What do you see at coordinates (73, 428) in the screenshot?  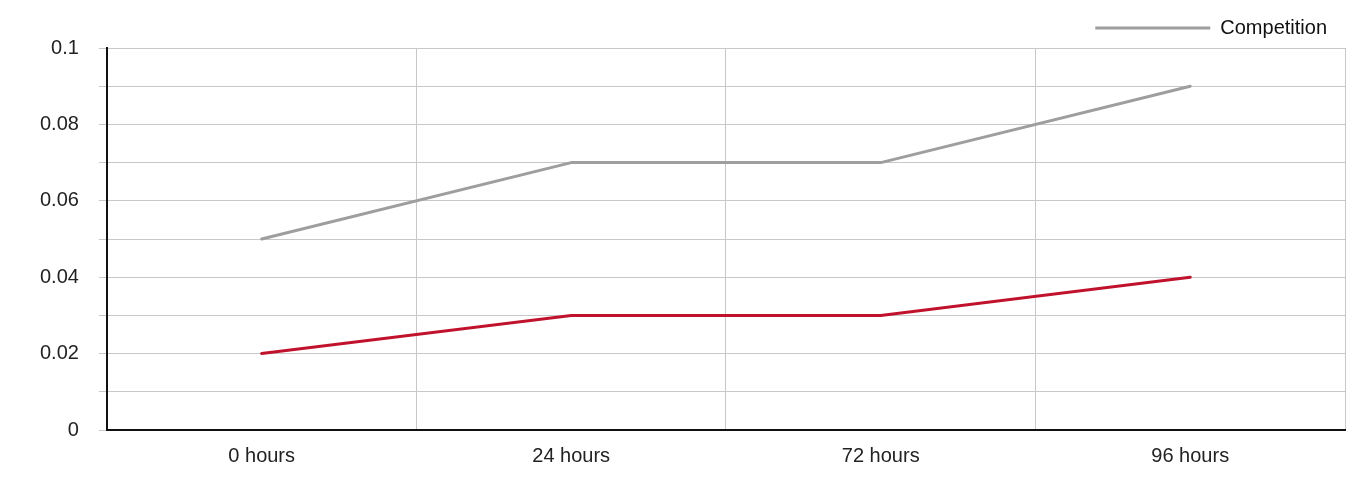 I see `y-tick-label: 0` at bounding box center [73, 428].